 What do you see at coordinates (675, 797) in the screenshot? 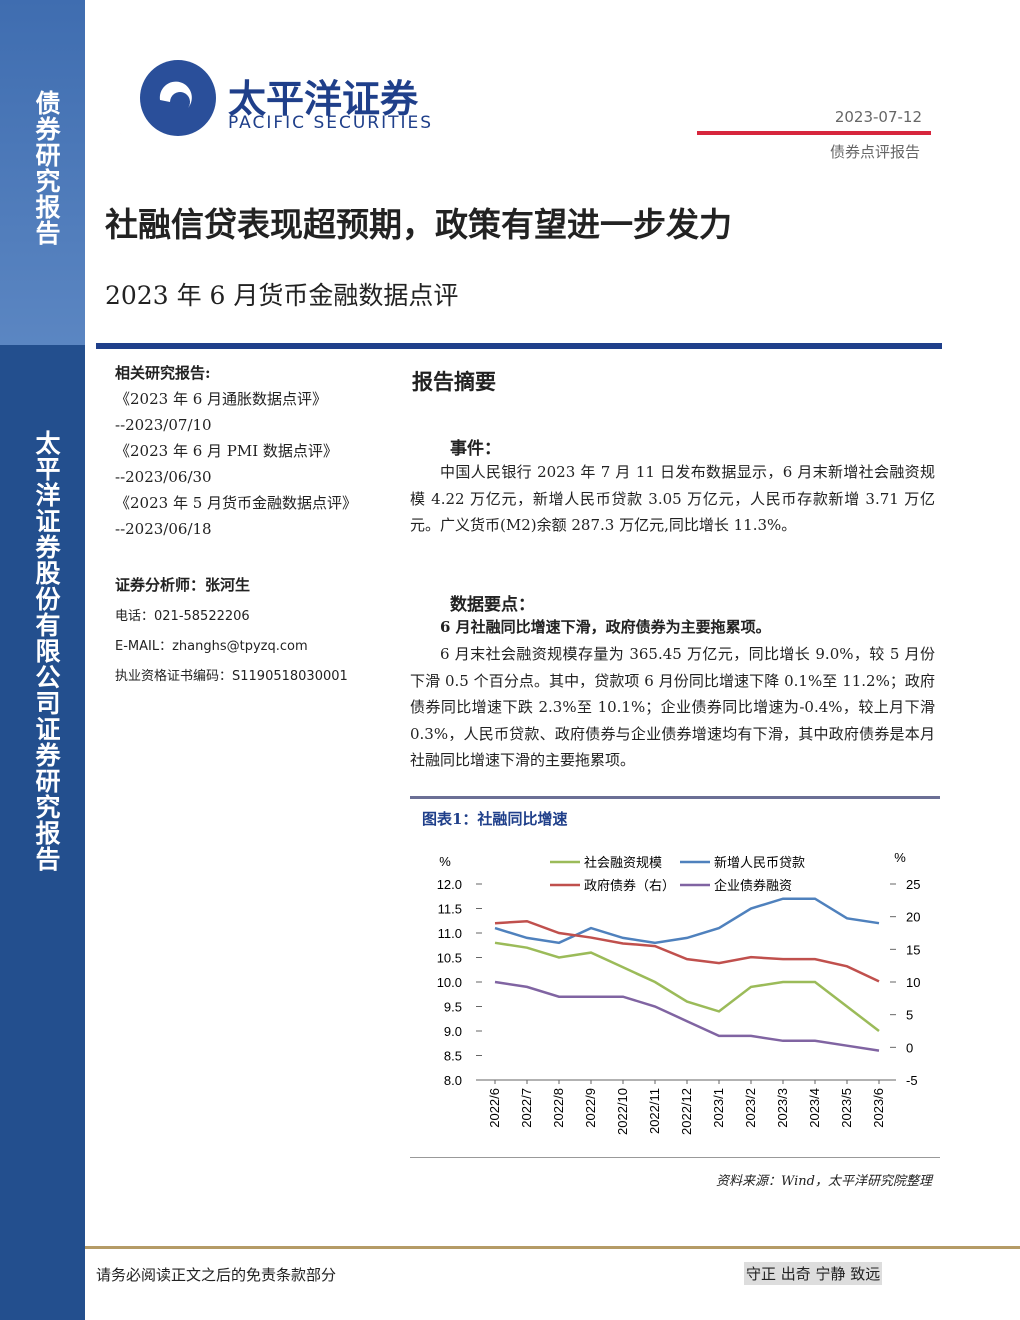
I see `chart-top-rule` at bounding box center [675, 797].